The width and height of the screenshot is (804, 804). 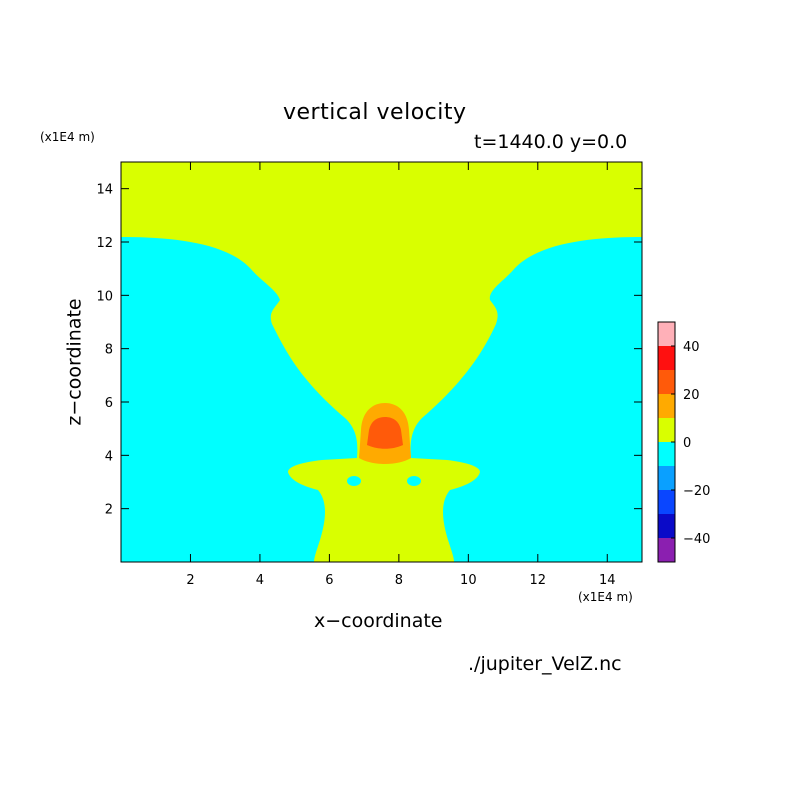 I want to click on y-tick-label: 8, so click(x=109, y=350).